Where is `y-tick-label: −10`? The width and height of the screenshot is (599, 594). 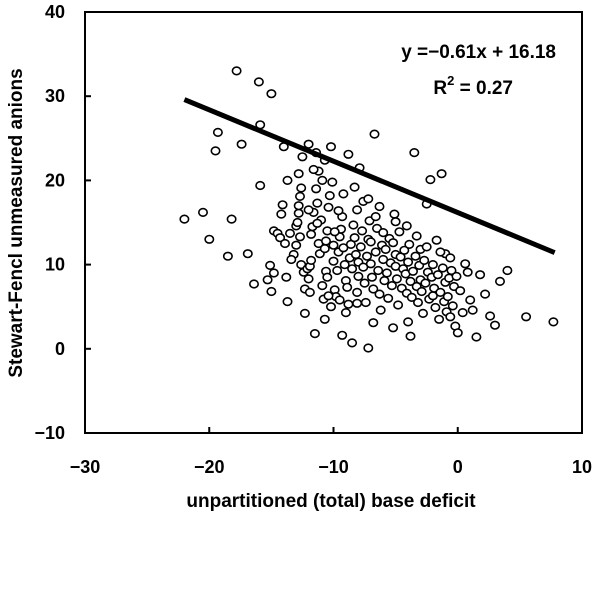 y-tick-label: −10 is located at coordinates (49, 433).